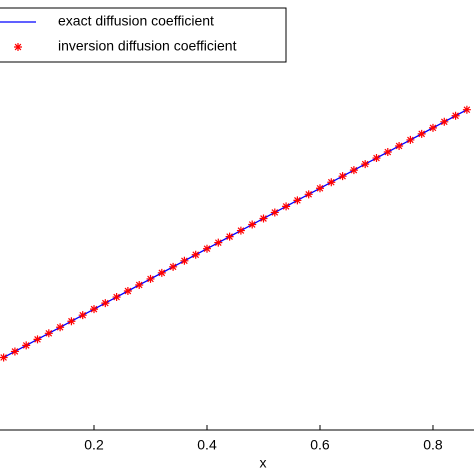 Image resolution: width=474 pixels, height=474 pixels. What do you see at coordinates (147, 46) in the screenshot?
I see `legend-label: inversion diffusion coefficient` at bounding box center [147, 46].